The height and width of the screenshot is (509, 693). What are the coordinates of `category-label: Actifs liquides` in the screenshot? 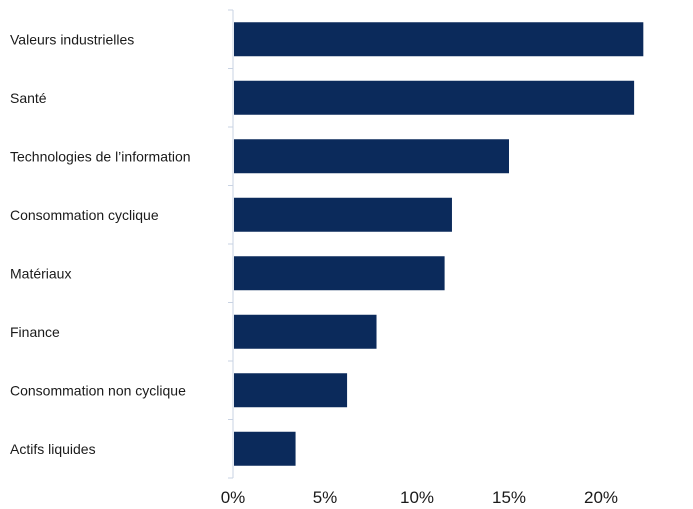 It's located at (53, 449).